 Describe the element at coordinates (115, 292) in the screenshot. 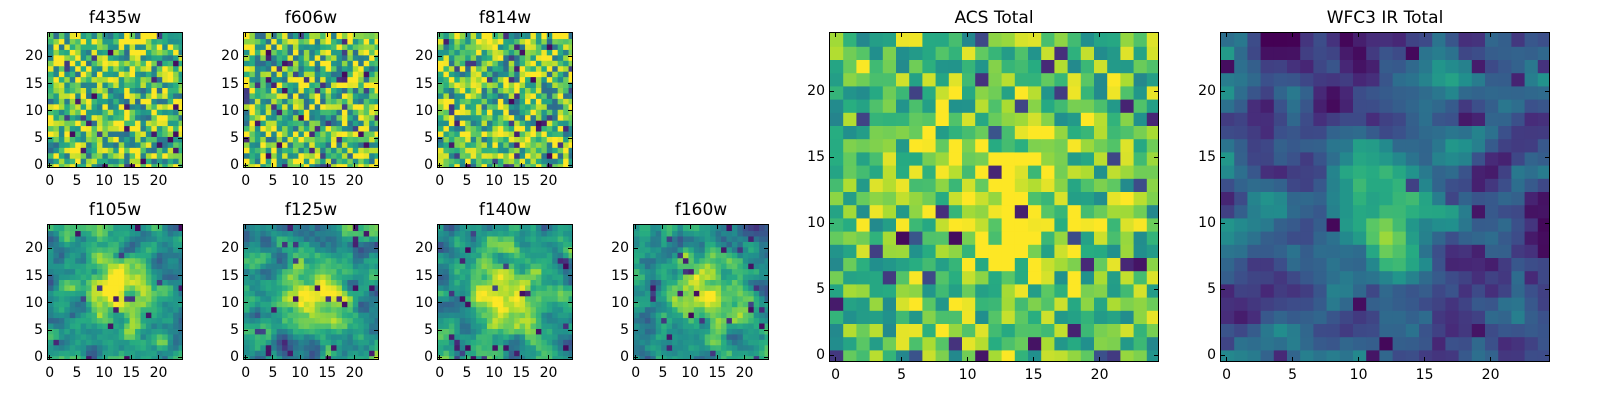

I see `heatmap-svg` at that location.